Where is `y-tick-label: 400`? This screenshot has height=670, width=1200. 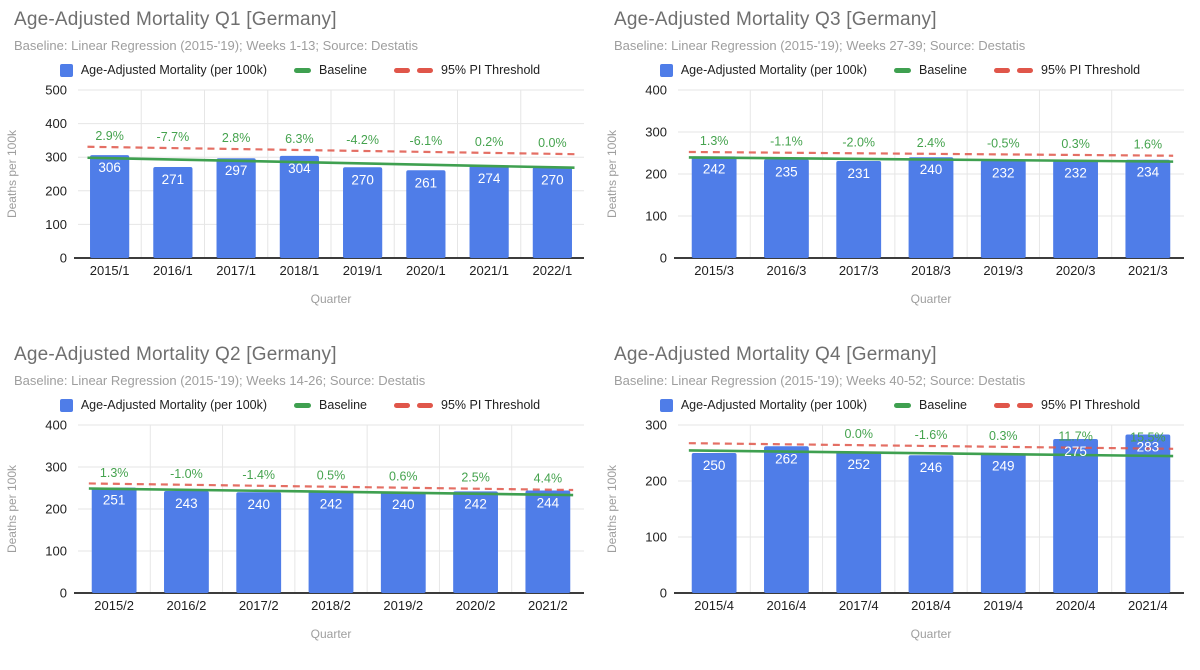 y-tick-label: 400 is located at coordinates (656, 90).